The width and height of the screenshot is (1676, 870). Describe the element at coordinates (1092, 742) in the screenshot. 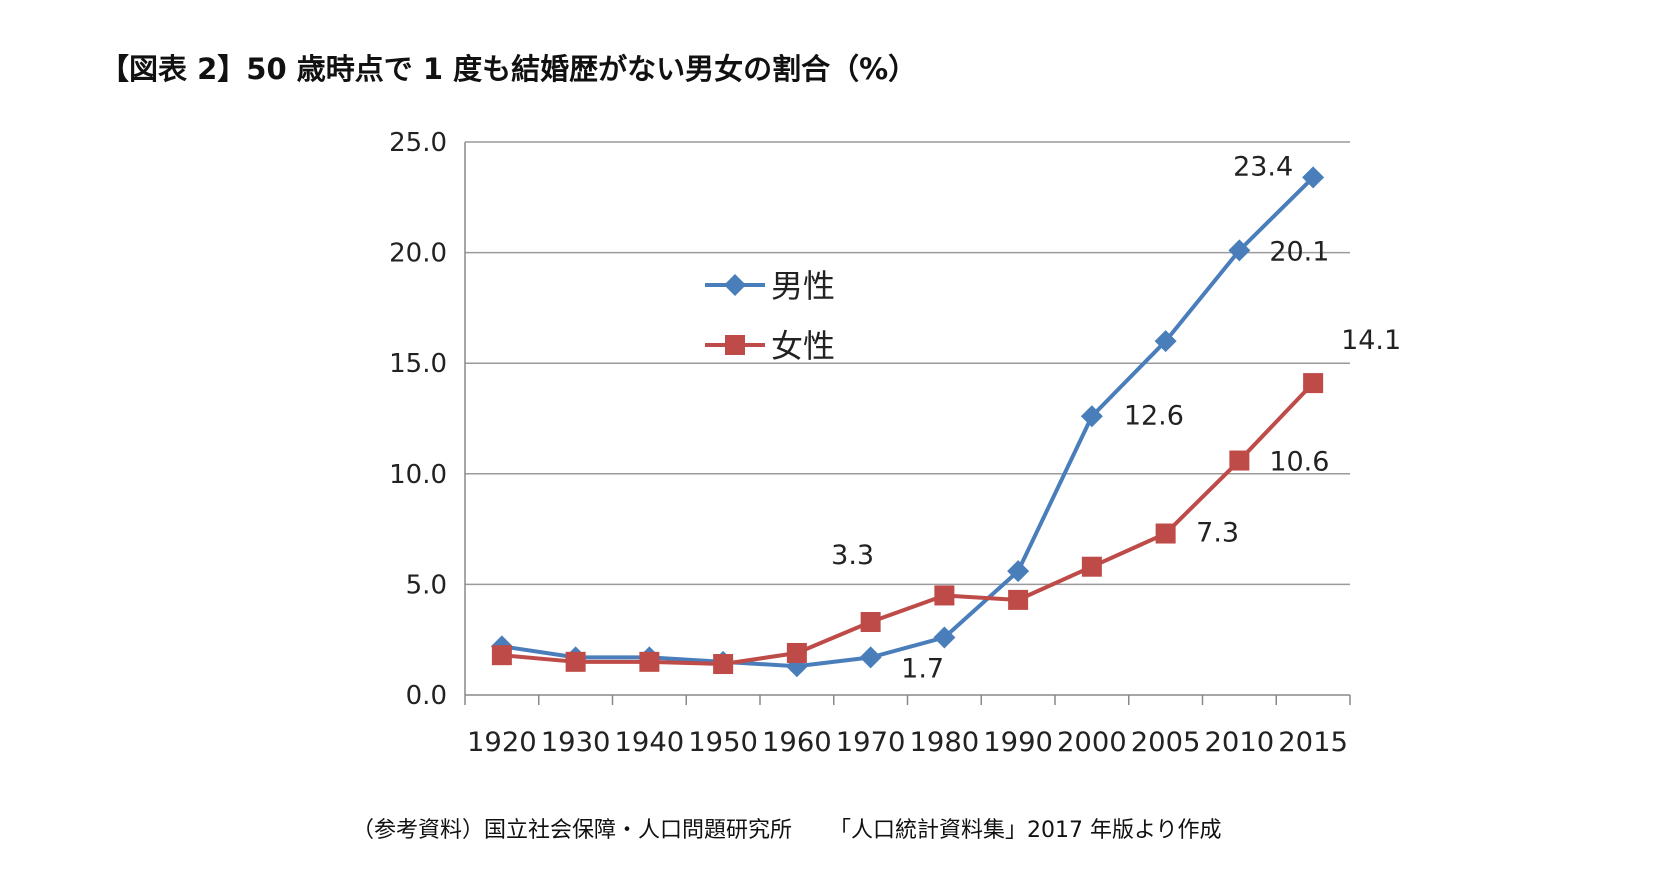

I see `x-tick-label: 2000` at that location.